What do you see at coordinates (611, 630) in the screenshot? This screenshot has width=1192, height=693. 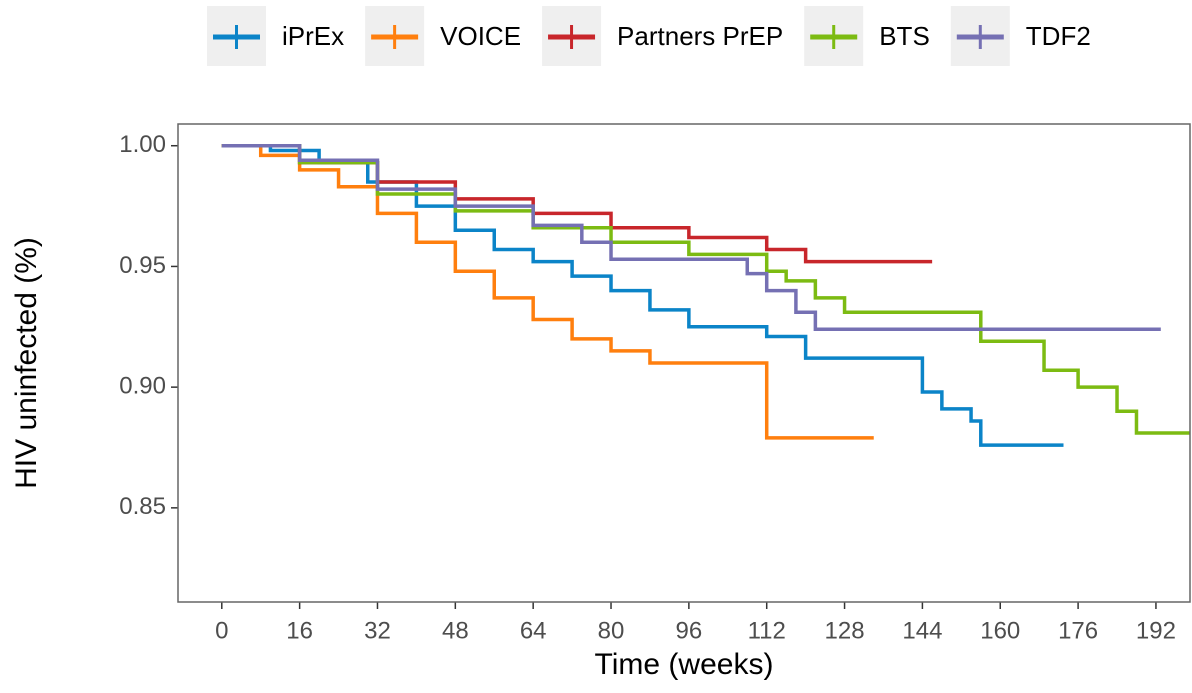 I see `x-tick-label: 80` at bounding box center [611, 630].